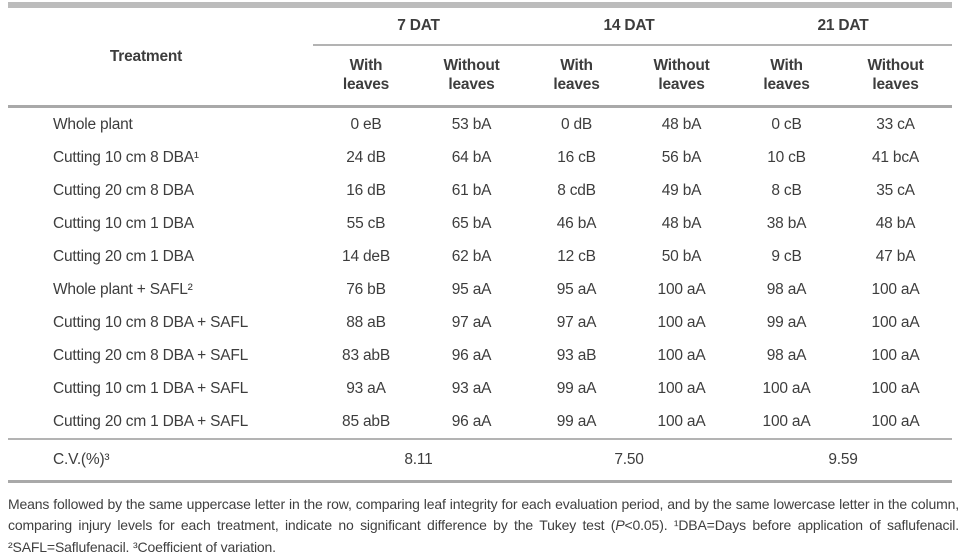 This screenshot has height=560, width=959. Describe the element at coordinates (123, 256) in the screenshot. I see `treatment-cell: Cutting 20 cm 1 DBA` at that location.